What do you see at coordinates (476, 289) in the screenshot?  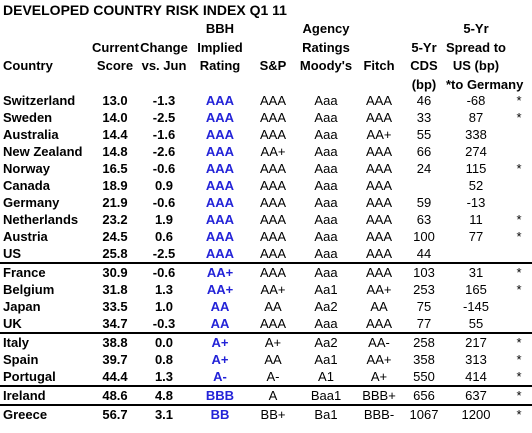 I see `table-cell: 165` at bounding box center [476, 289].